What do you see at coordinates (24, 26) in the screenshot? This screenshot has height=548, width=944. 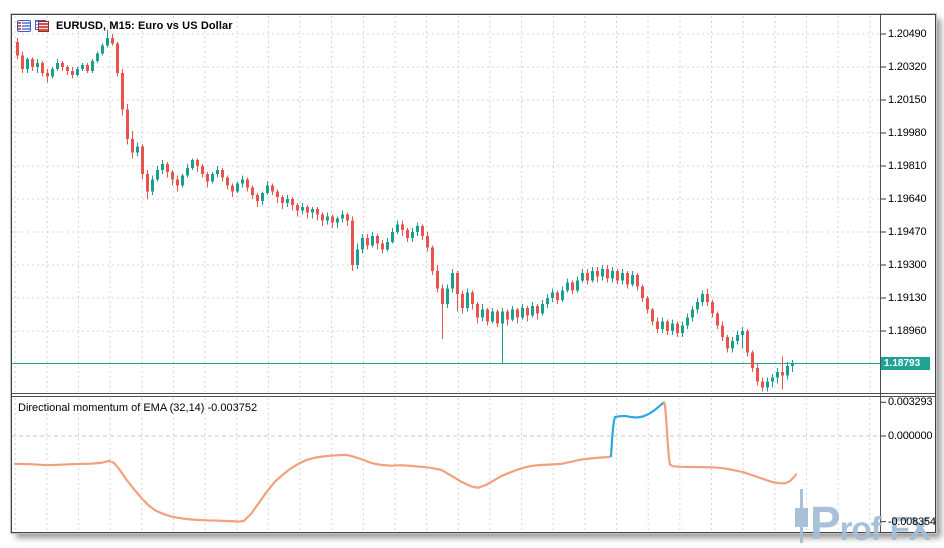 I see `quotes-table-icon` at bounding box center [24, 26].